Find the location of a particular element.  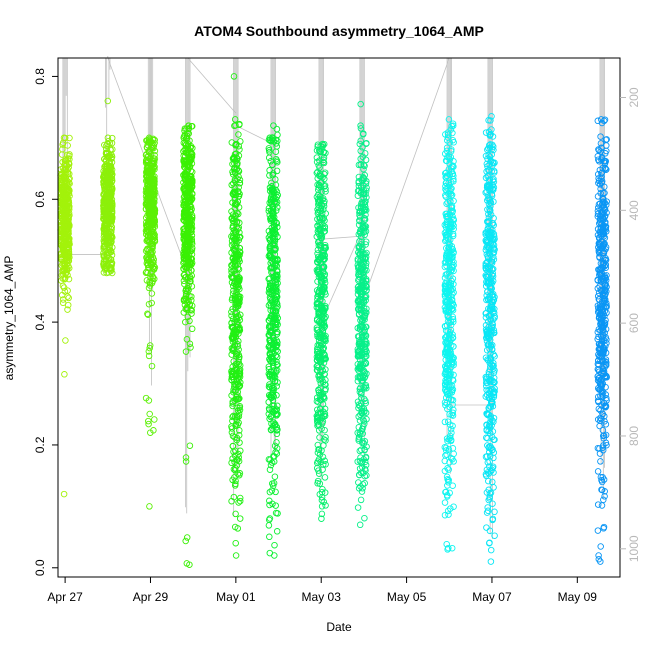

x-tick-label: May 05 is located at coordinates (407, 597).